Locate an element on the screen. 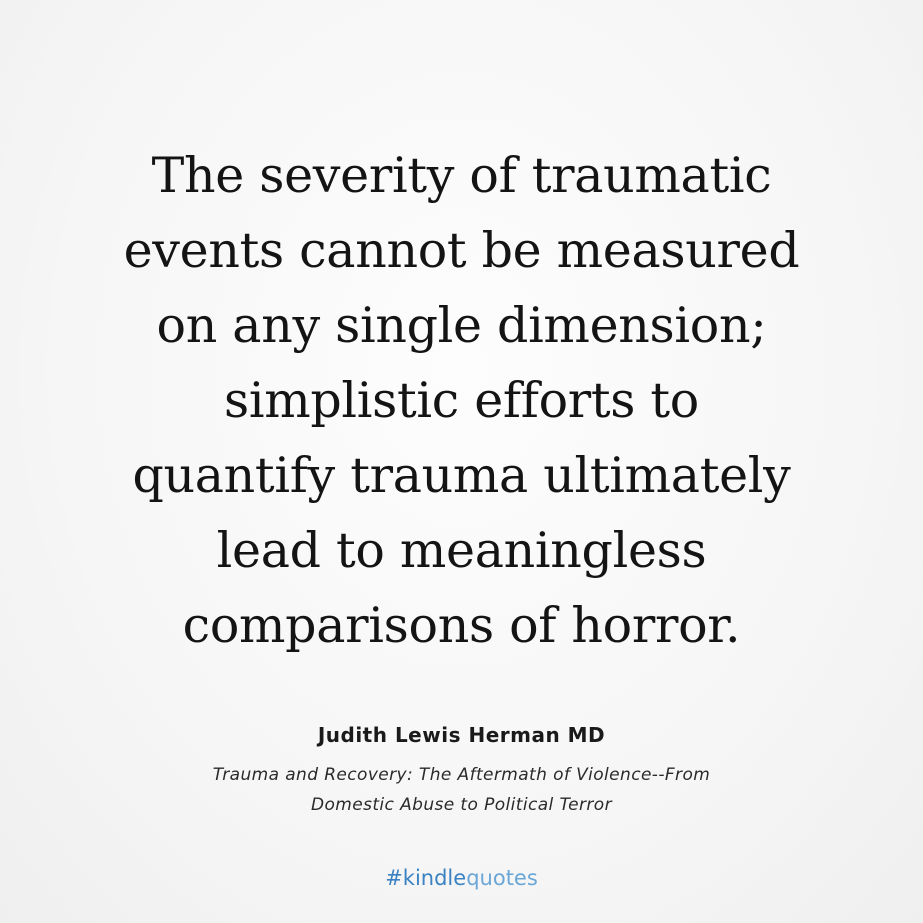  hashtag-prefix: #kindle is located at coordinates (426, 878).